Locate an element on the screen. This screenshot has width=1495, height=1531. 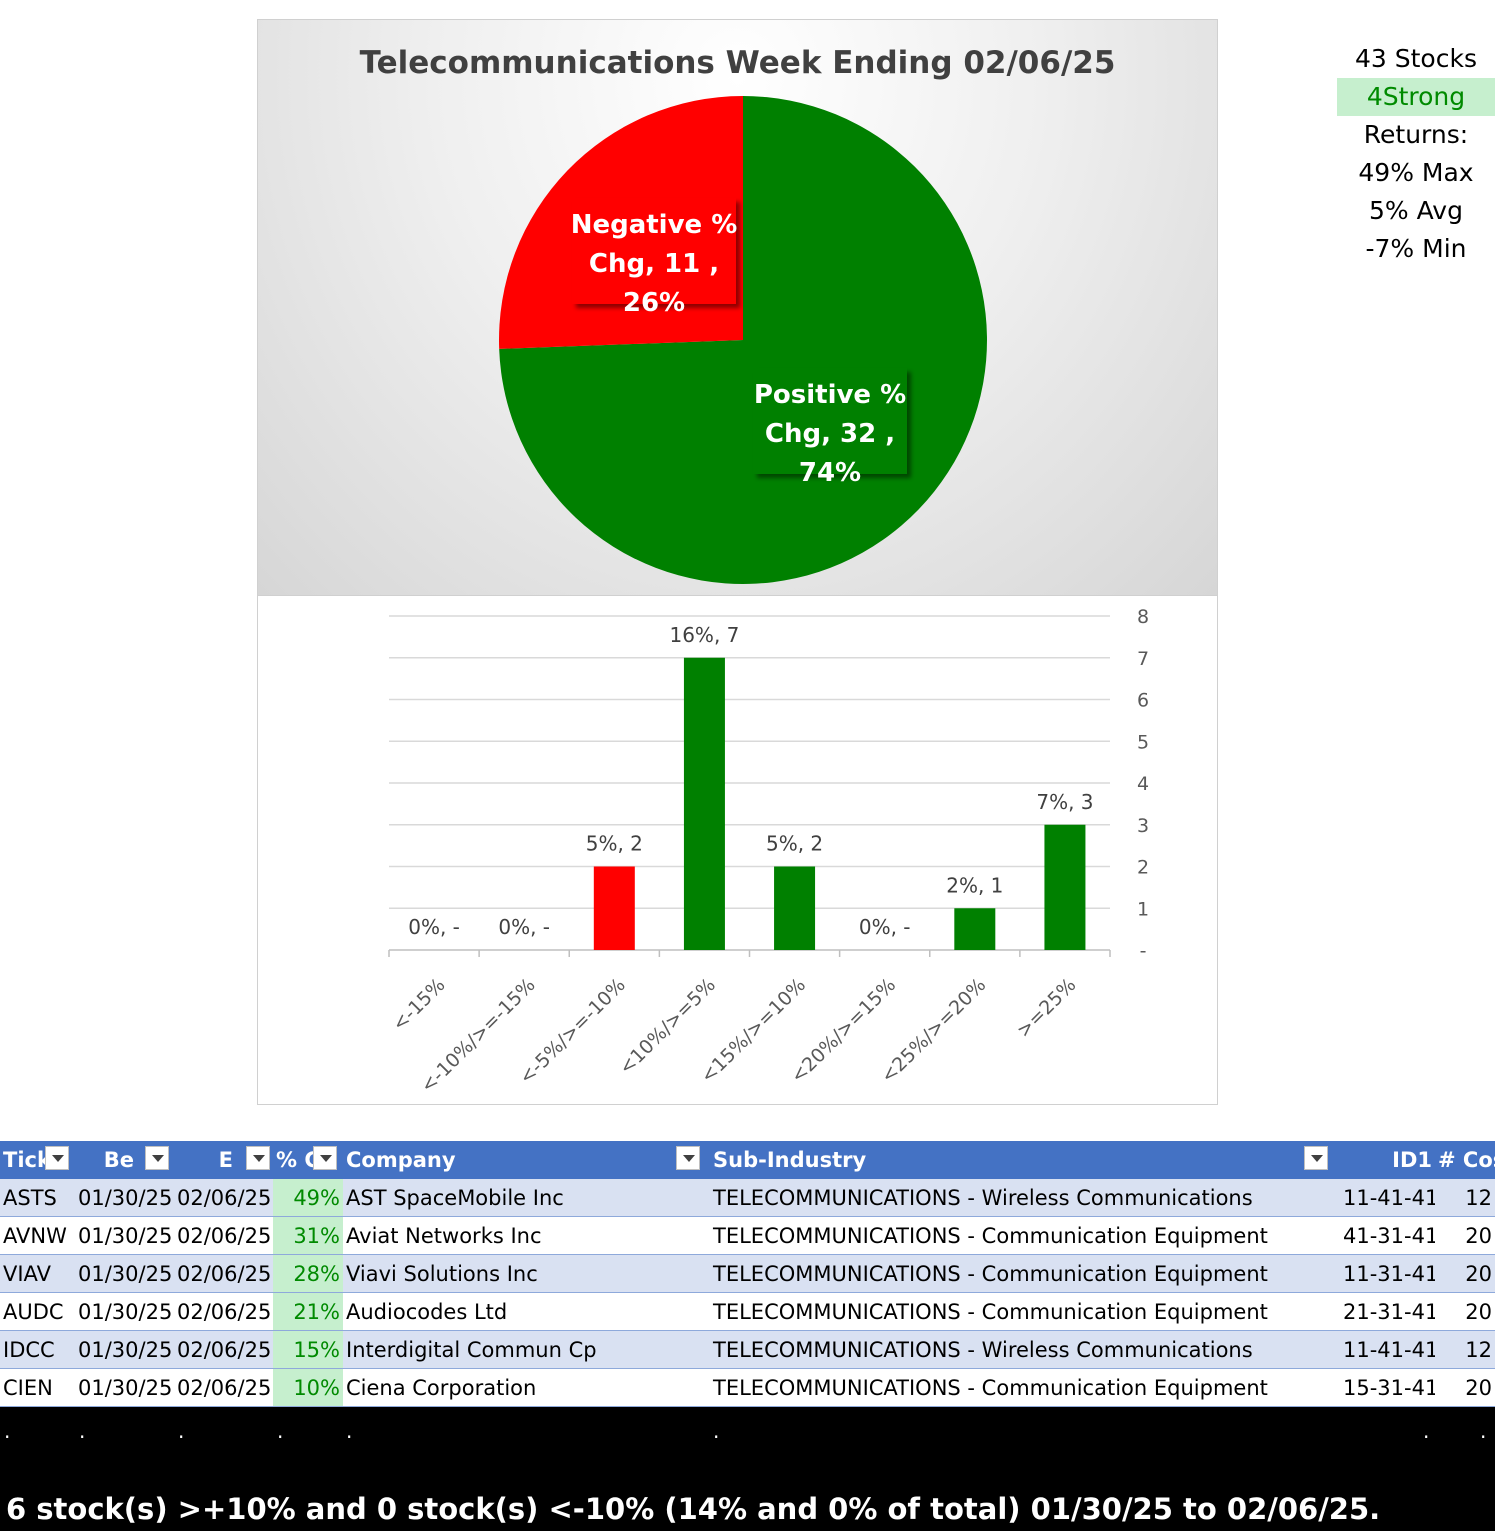
header-id1: ID1 is located at coordinates (1387, 1160).